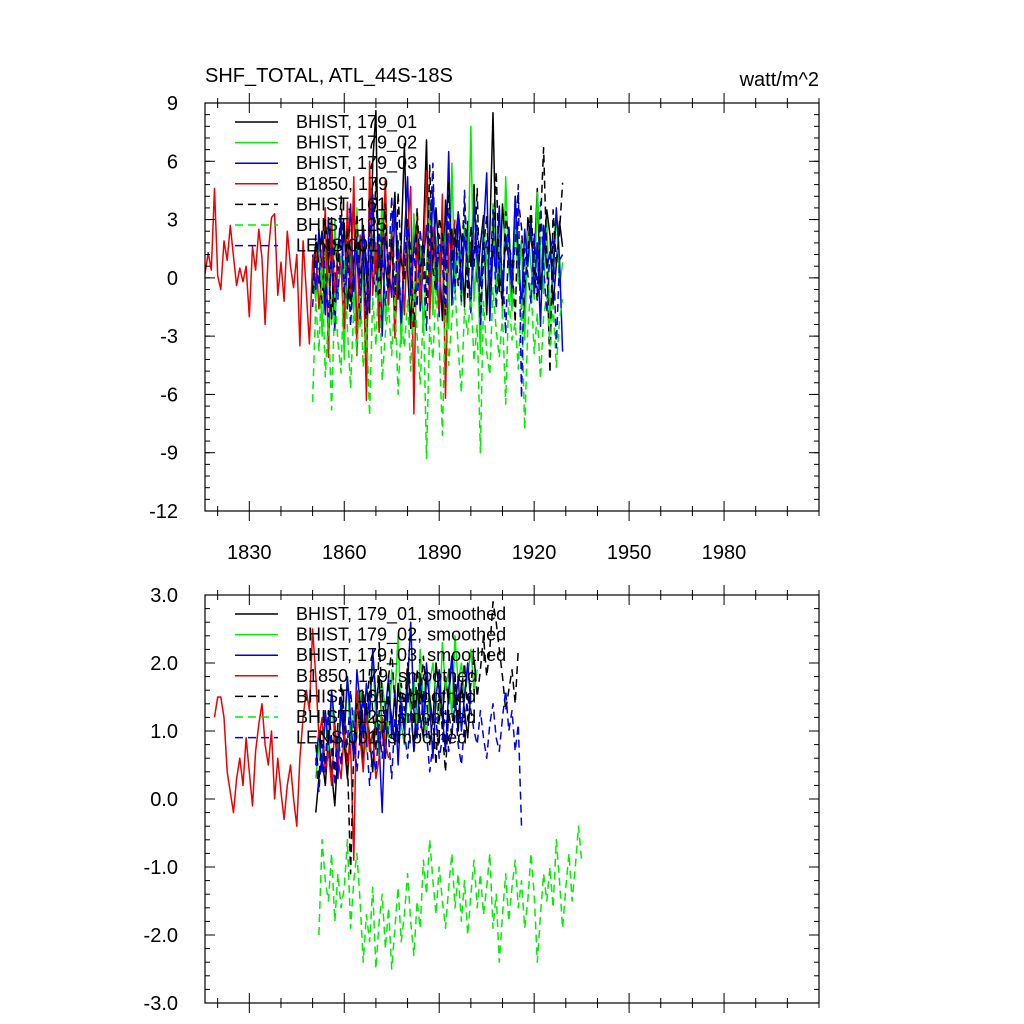  I want to click on x-tick-label: 1980, so click(724, 553).